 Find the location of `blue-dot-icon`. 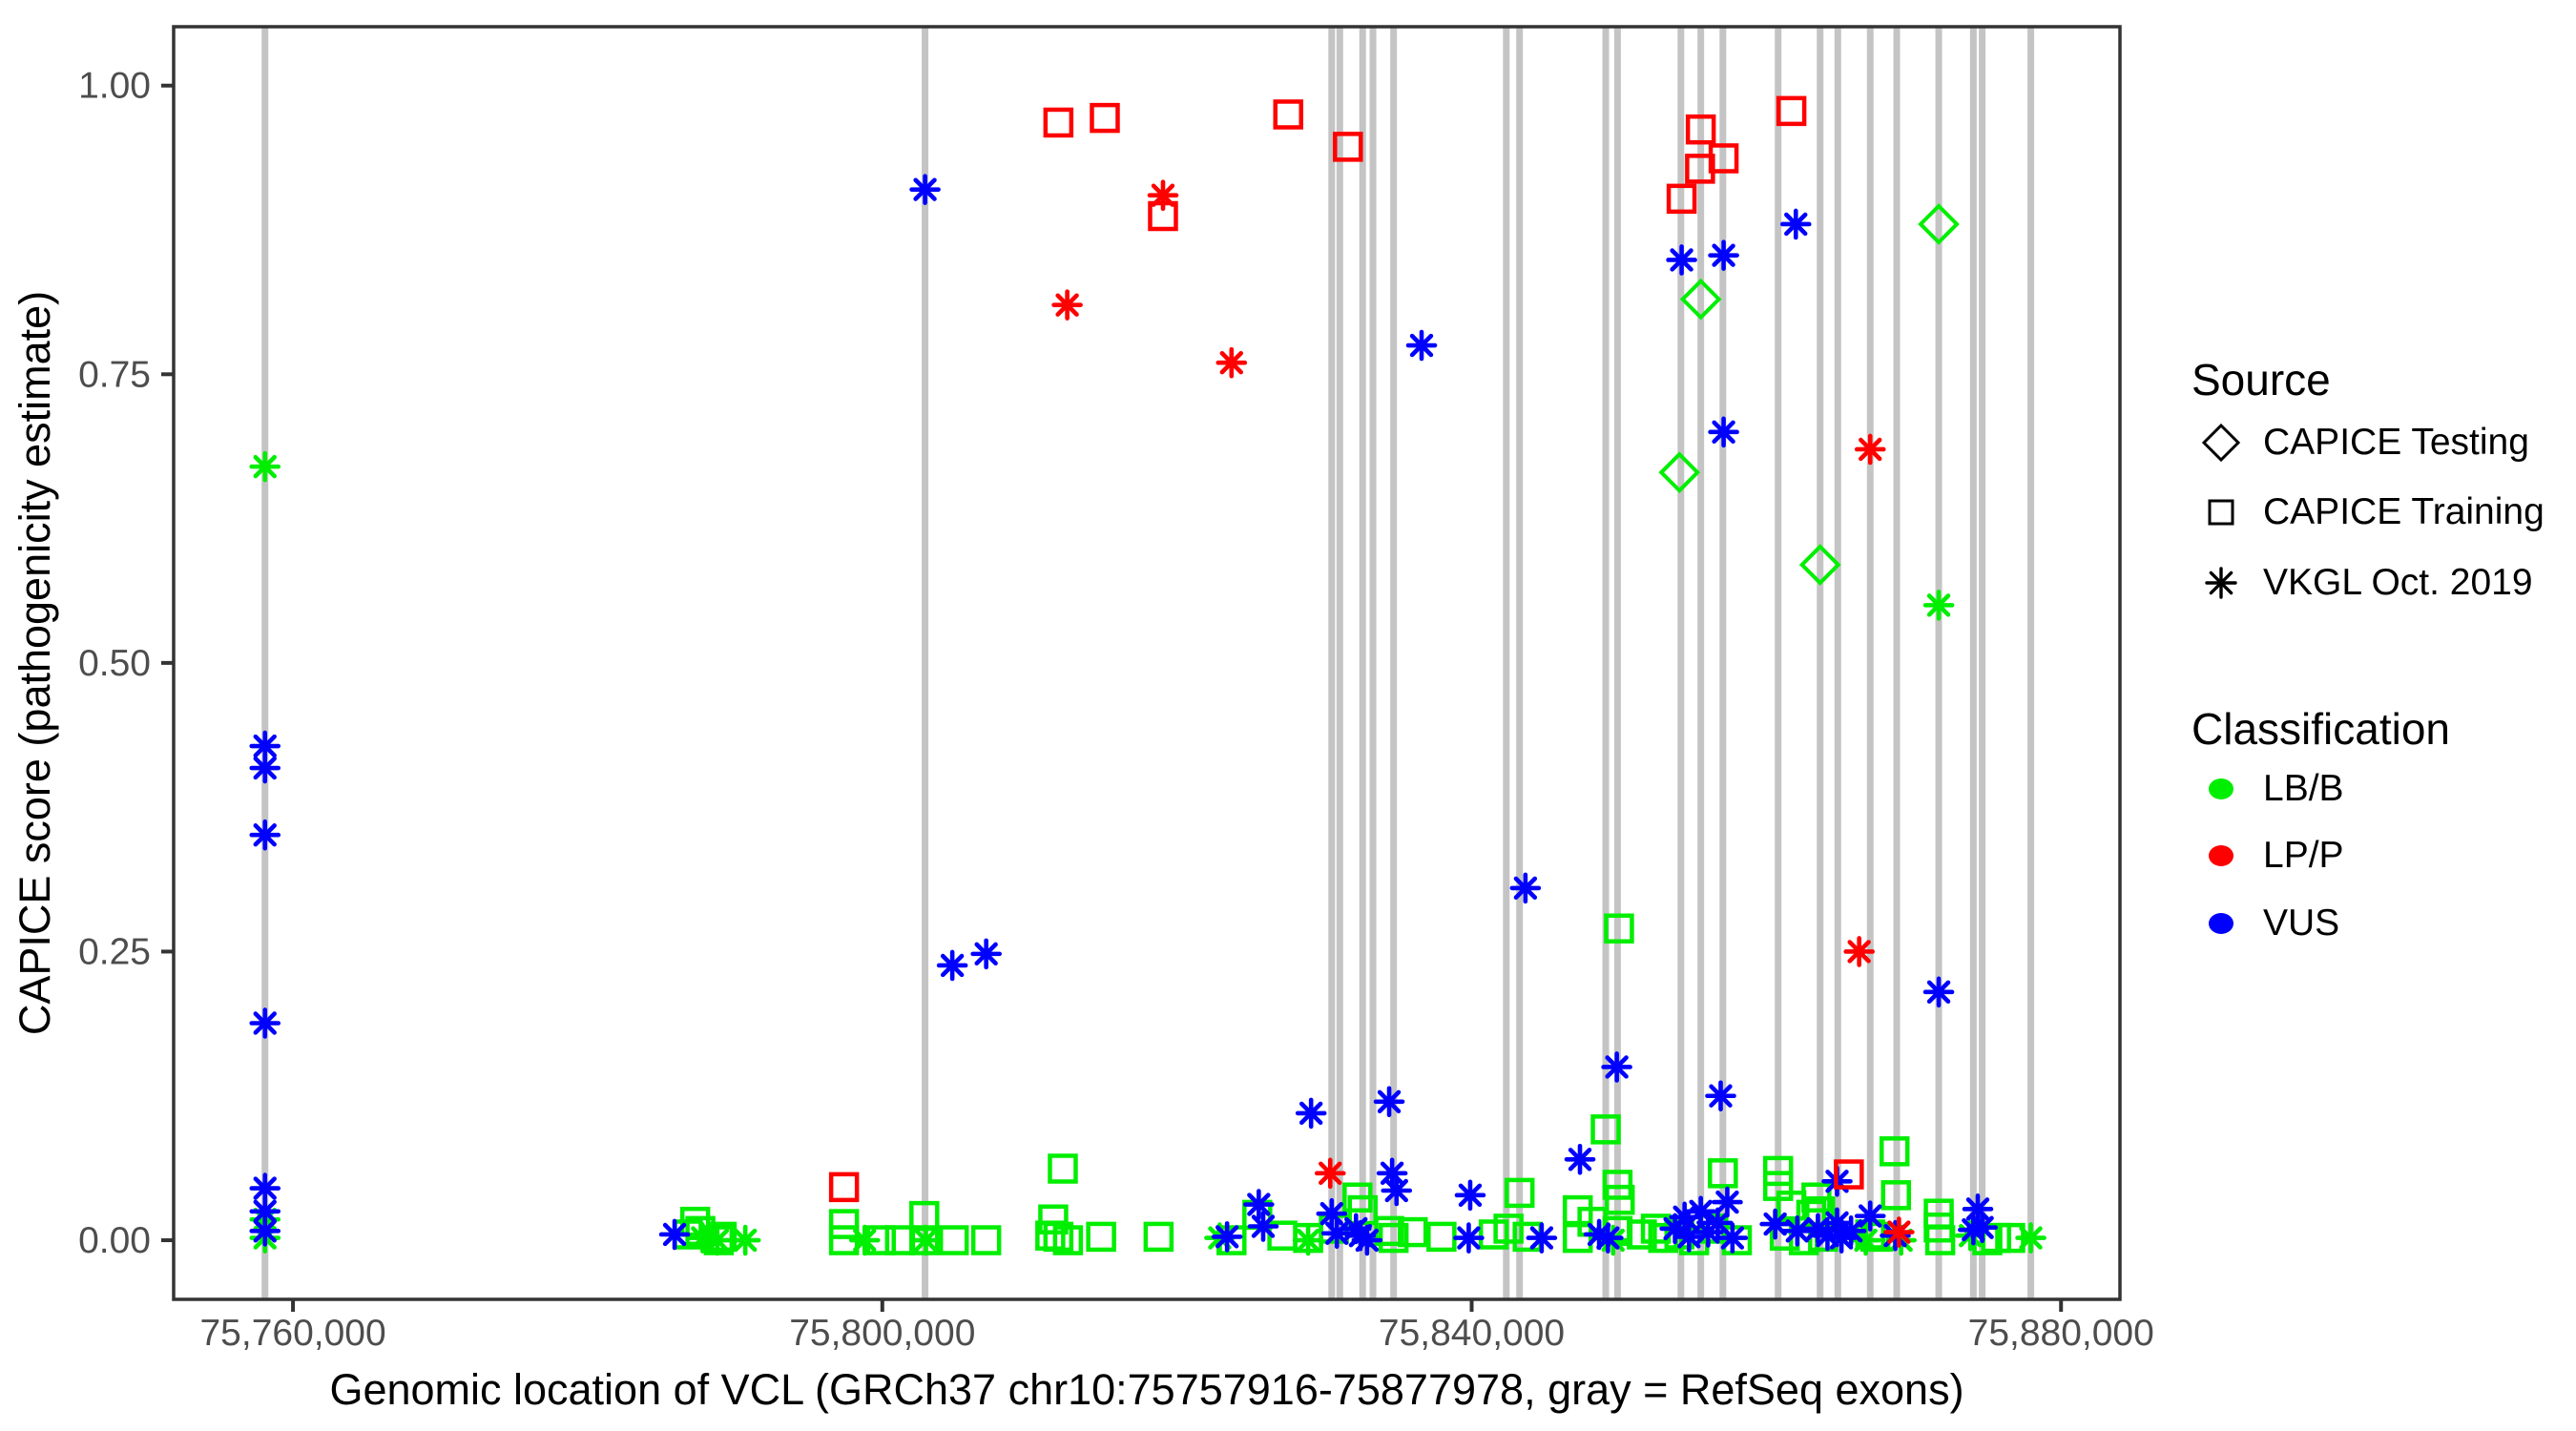

blue-dot-icon is located at coordinates (2221, 923).